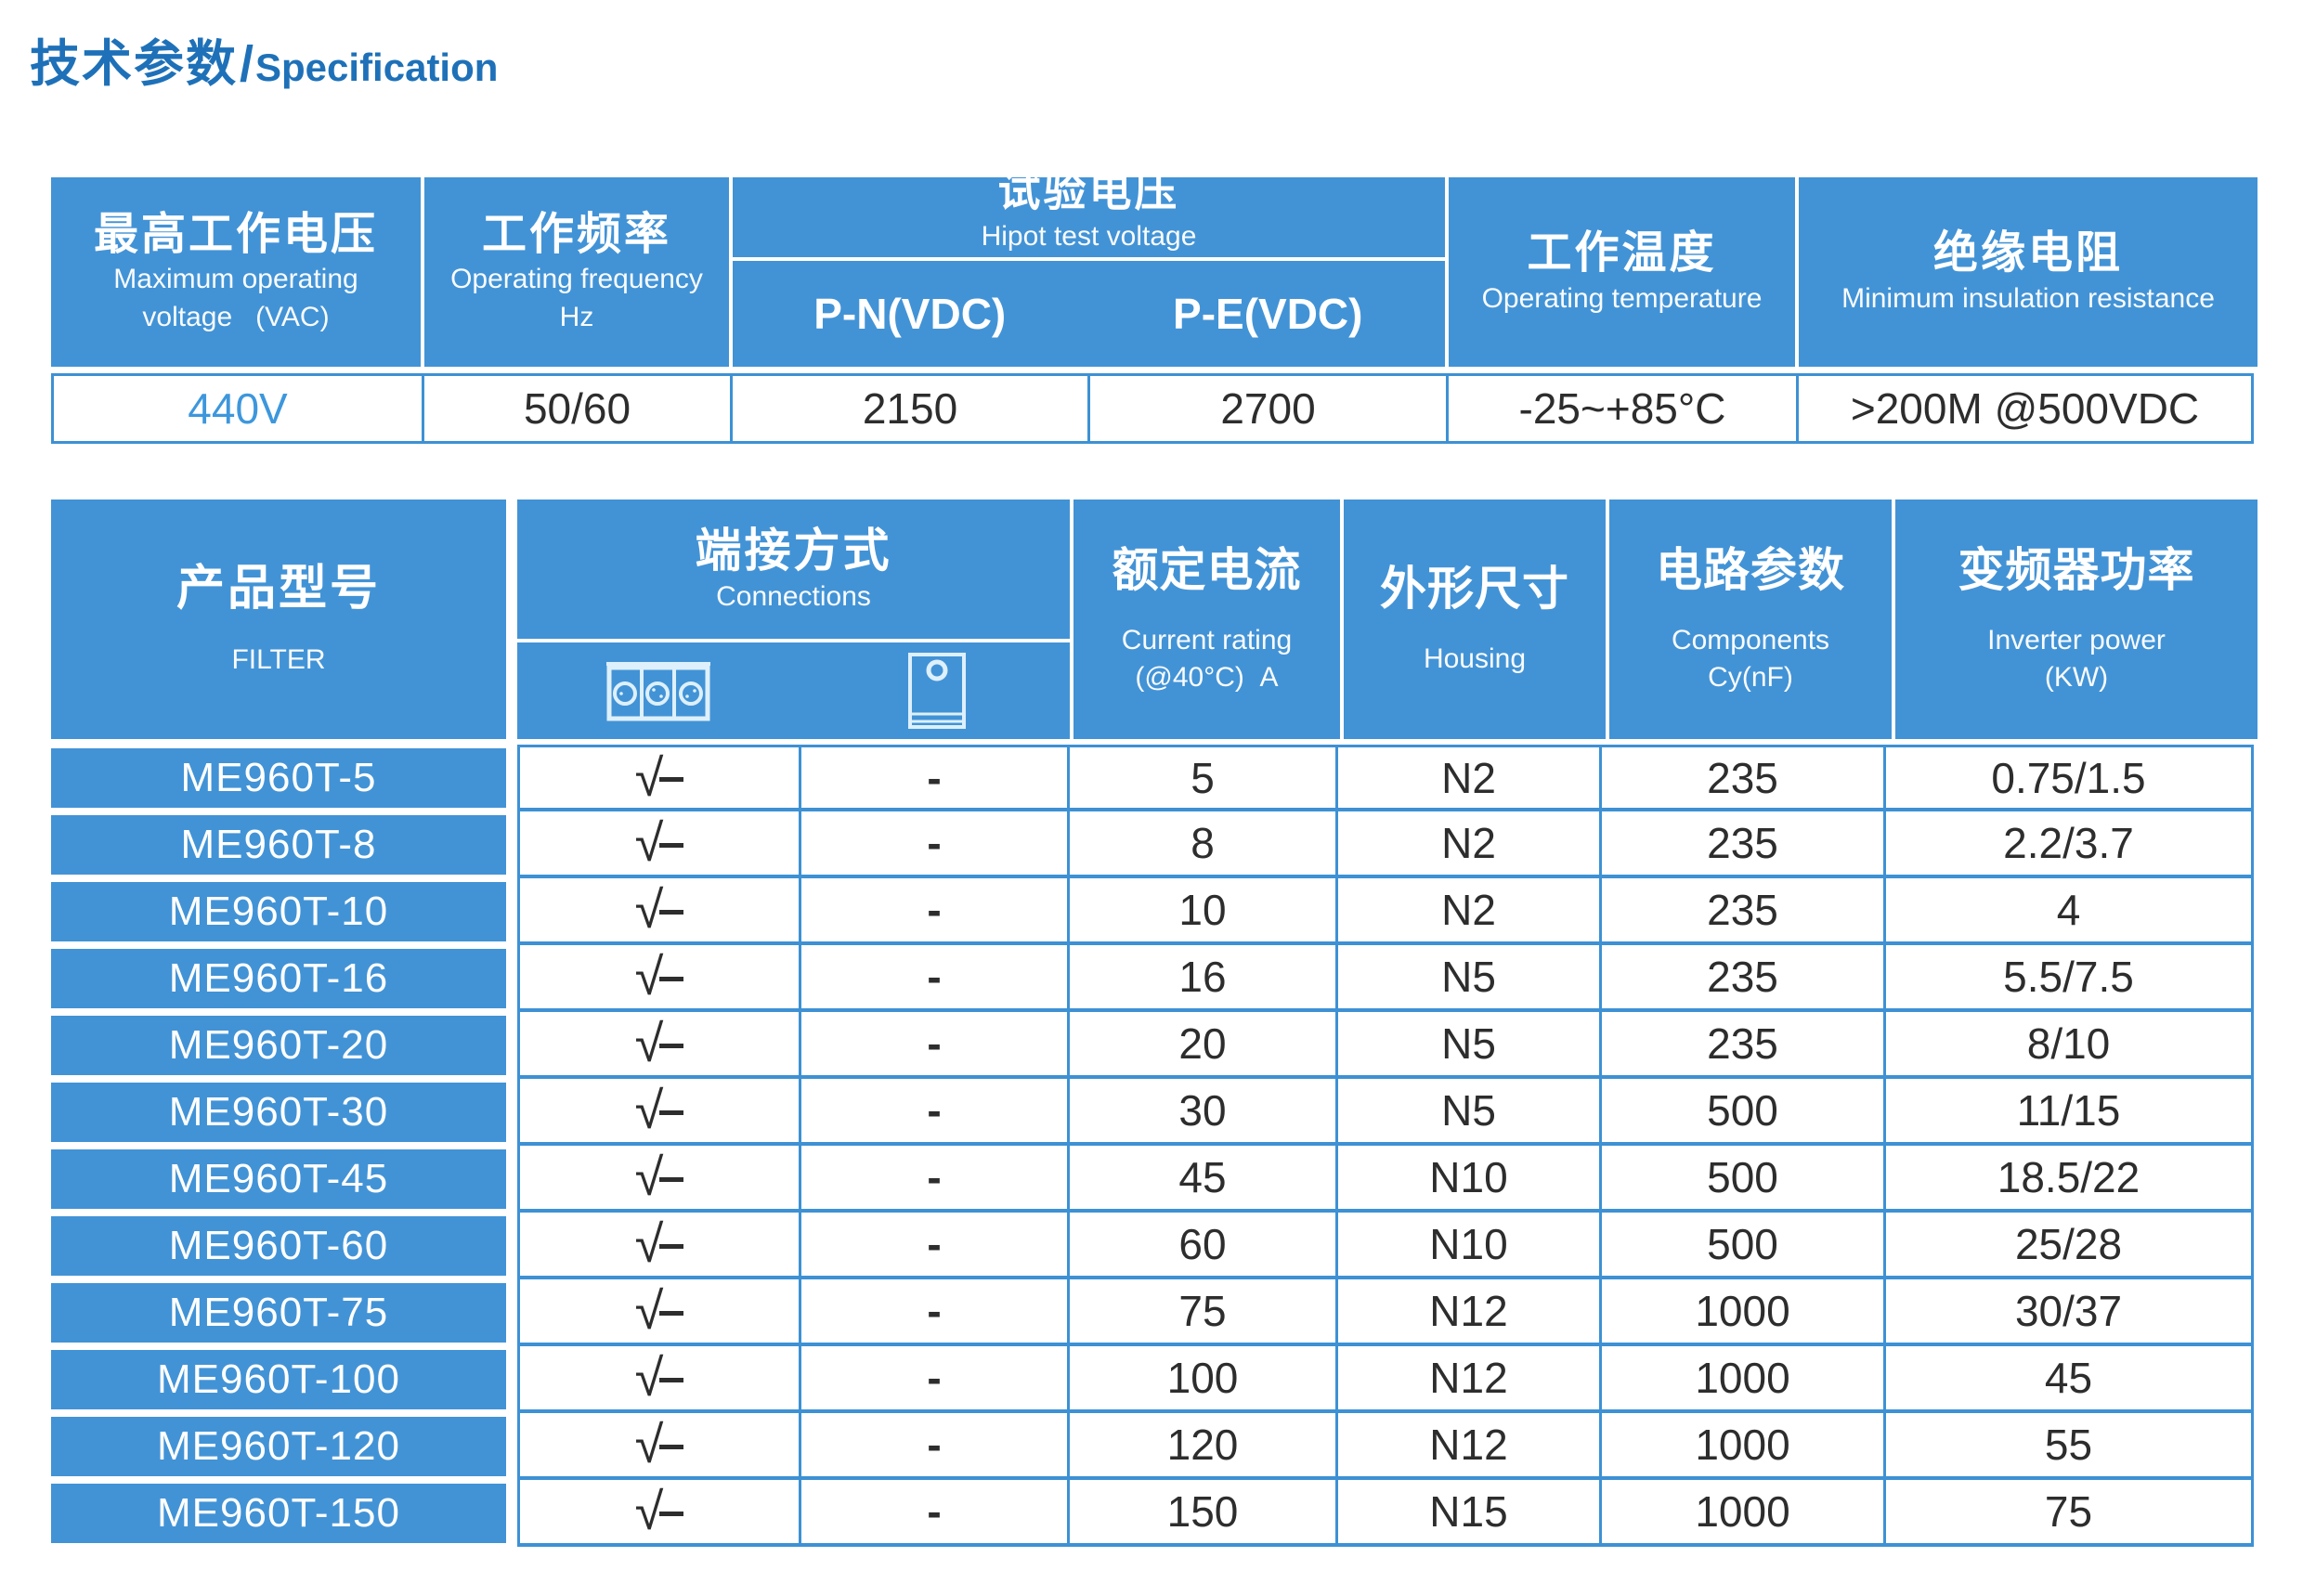 This screenshot has width=2303, height=1596. What do you see at coordinates (278, 1446) in the screenshot?
I see `model-cell: ME960T-120` at bounding box center [278, 1446].